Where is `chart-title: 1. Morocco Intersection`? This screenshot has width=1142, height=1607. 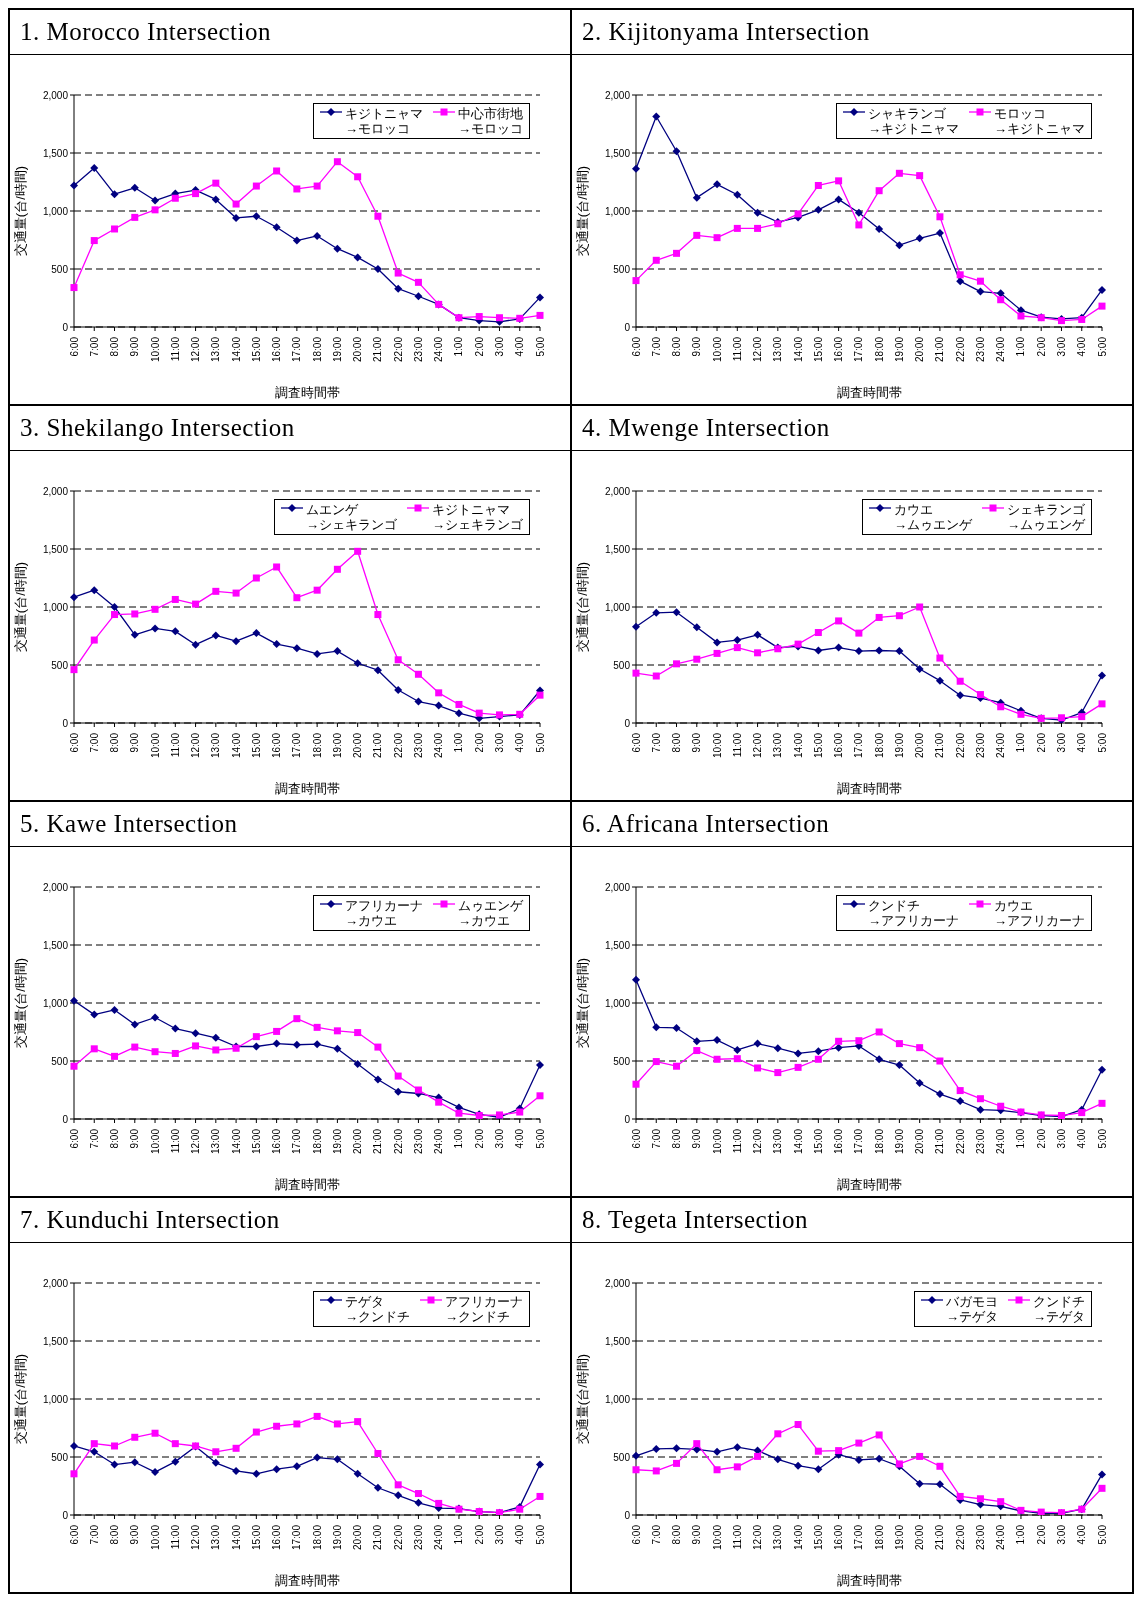
chart-title: 1. Morocco Intersection is located at coordinates (290, 32).